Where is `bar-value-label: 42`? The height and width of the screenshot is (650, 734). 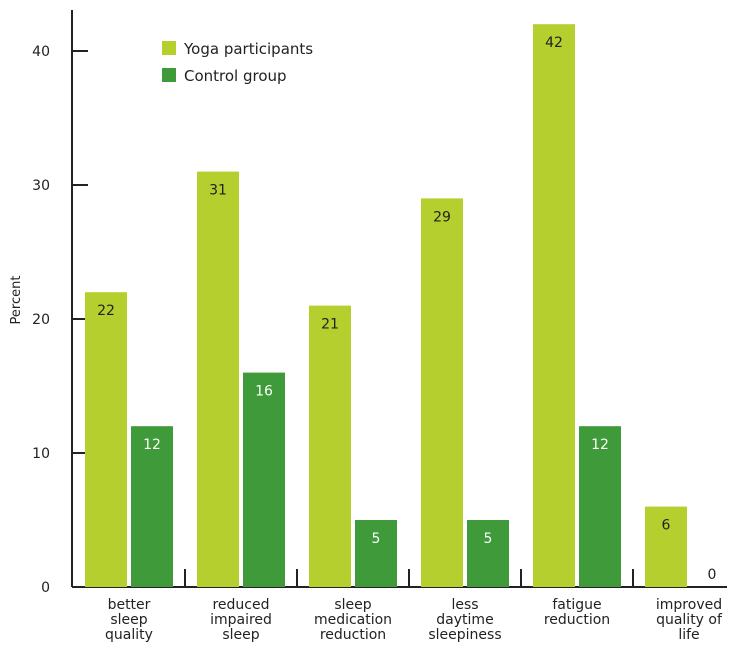
bar-value-label: 42 is located at coordinates (554, 43).